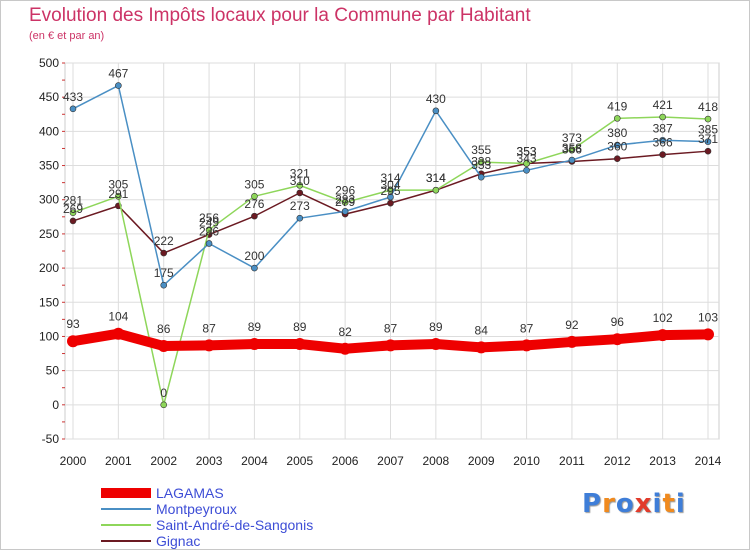  I want to click on data-label: 295, so click(390, 191).